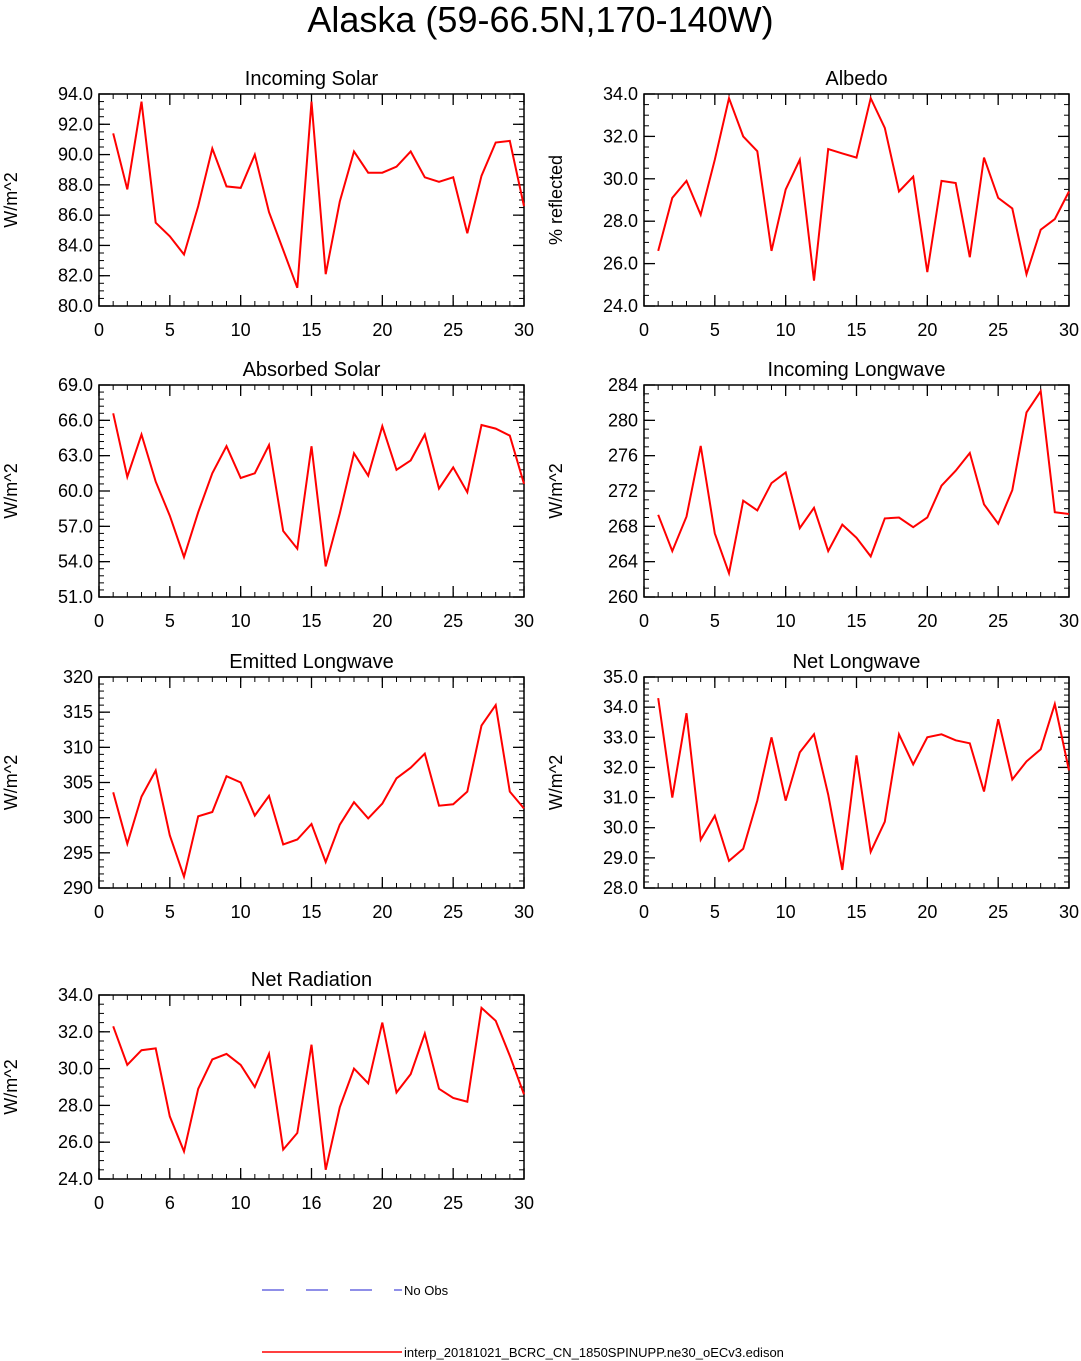 This screenshot has height=1361, width=1081. I want to click on y-tick-label: 92.0, so click(75, 124).